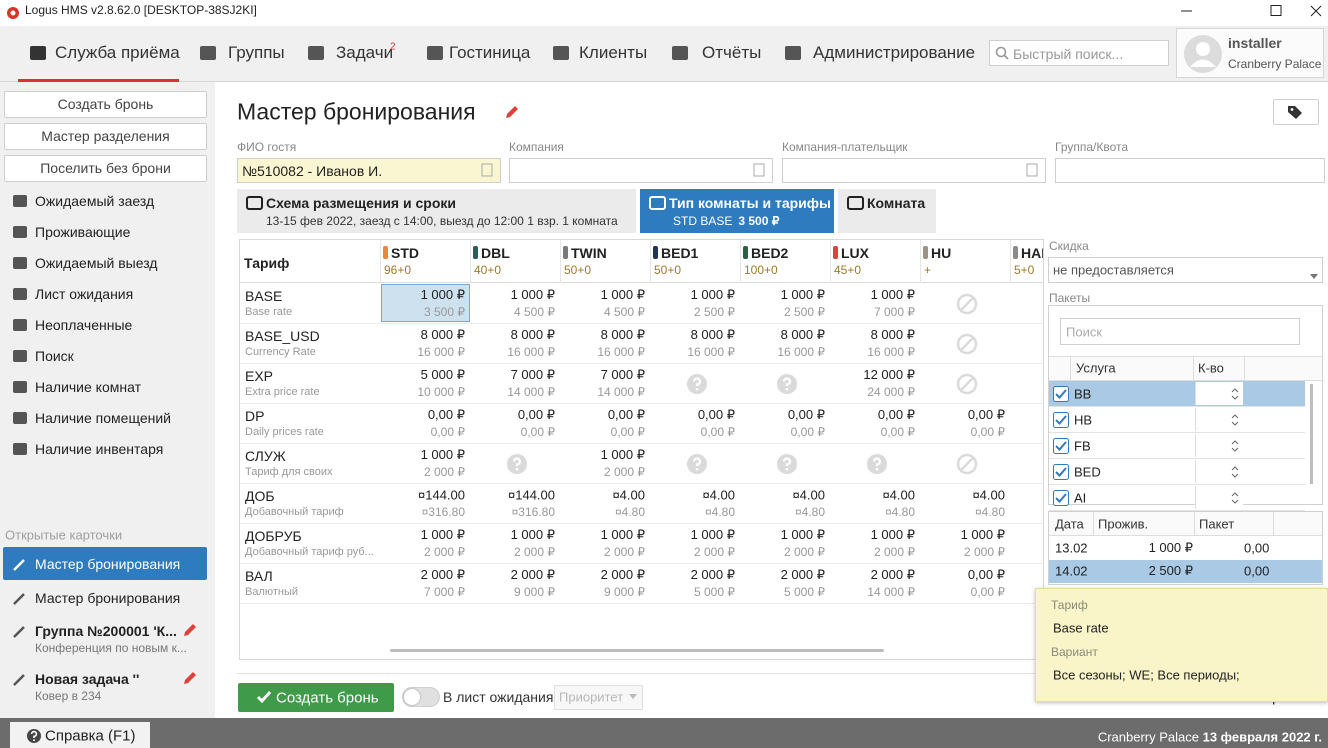 This screenshot has width=1328, height=748. Describe the element at coordinates (96, 263) in the screenshot. I see `menu-item: Ожидаемый выезд` at that location.